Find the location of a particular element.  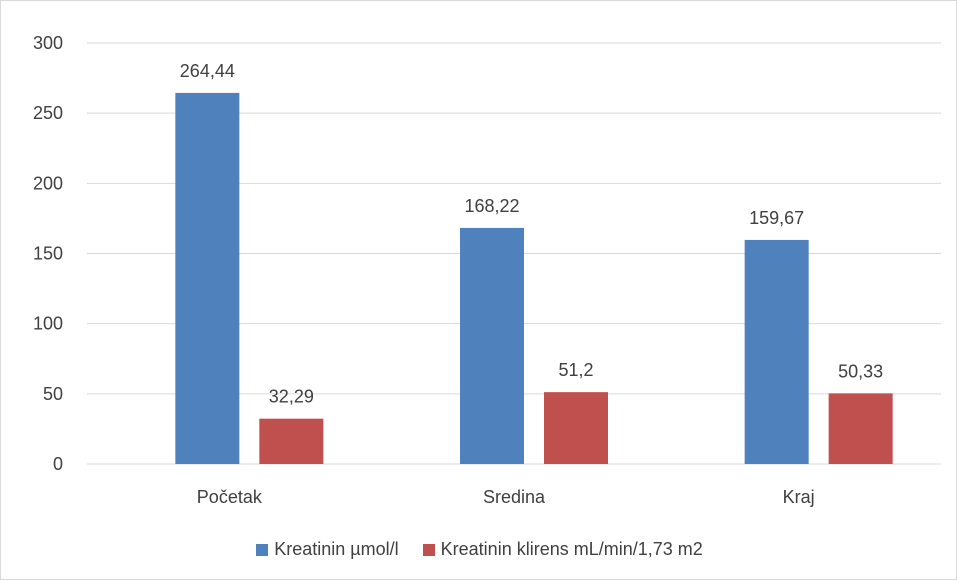

data-label: 50,33 is located at coordinates (860, 371).